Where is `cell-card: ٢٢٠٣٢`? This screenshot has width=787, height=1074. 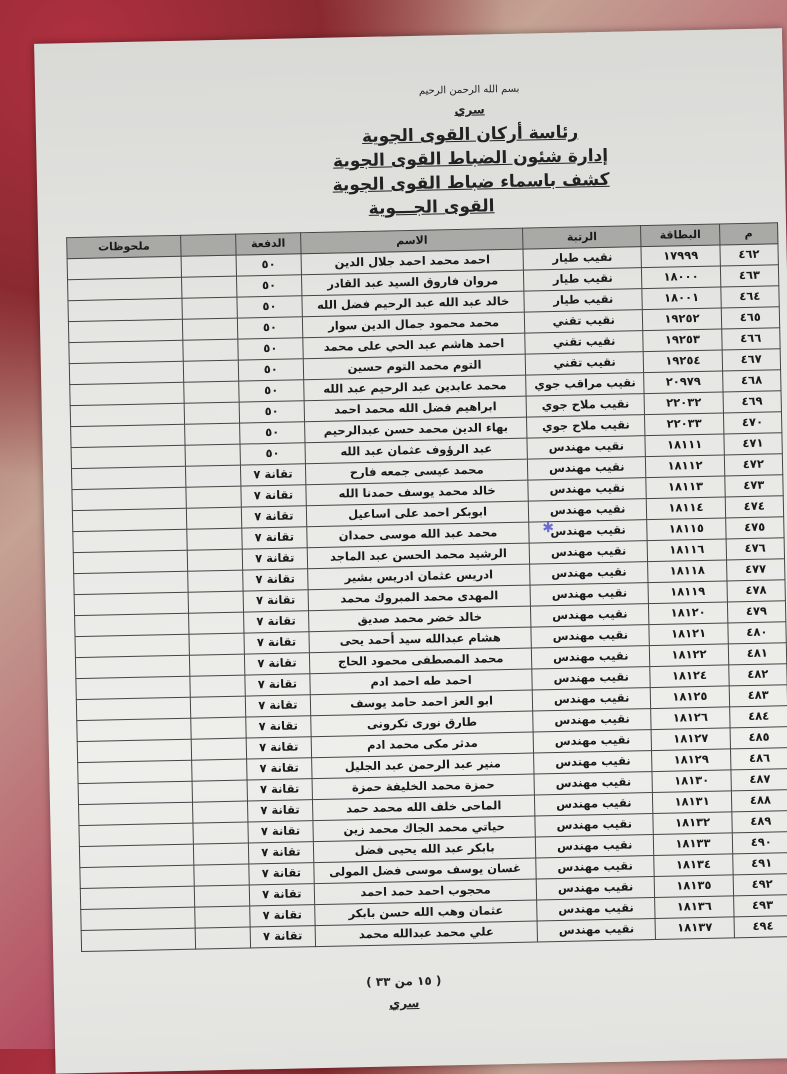 cell-card: ٢٢٠٣٢ is located at coordinates (684, 403).